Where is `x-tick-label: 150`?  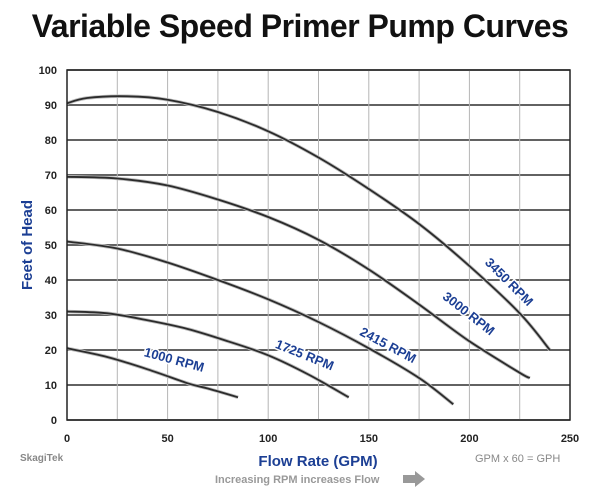
x-tick-label: 150 is located at coordinates (369, 439).